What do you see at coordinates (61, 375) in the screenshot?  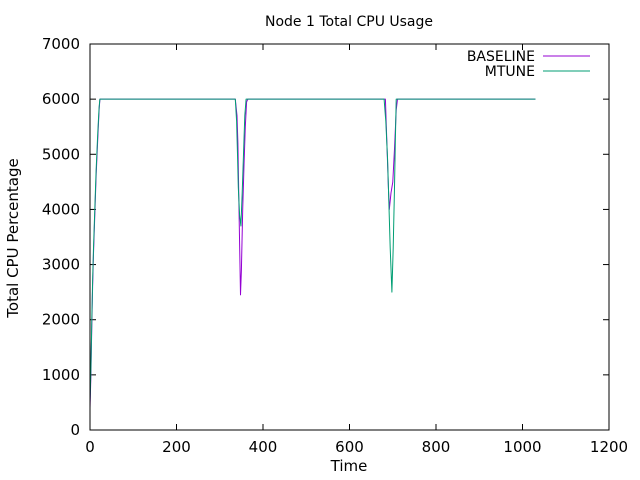 I see `y-tick-label: 1000` at bounding box center [61, 375].